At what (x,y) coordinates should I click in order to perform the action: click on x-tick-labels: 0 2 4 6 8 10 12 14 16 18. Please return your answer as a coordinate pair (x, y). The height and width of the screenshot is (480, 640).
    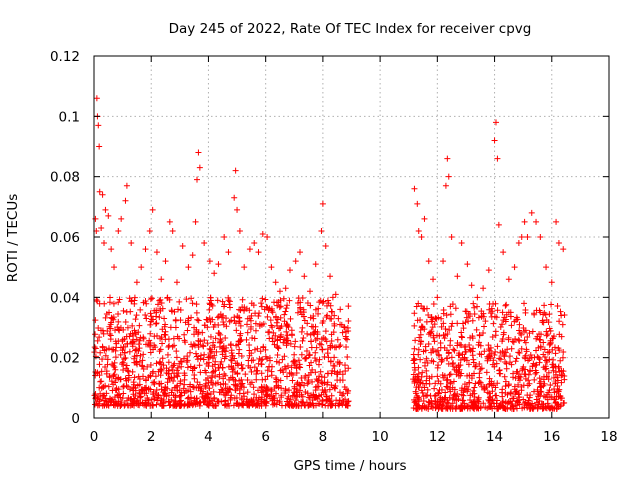
    Looking at the image, I should click on (354, 437).